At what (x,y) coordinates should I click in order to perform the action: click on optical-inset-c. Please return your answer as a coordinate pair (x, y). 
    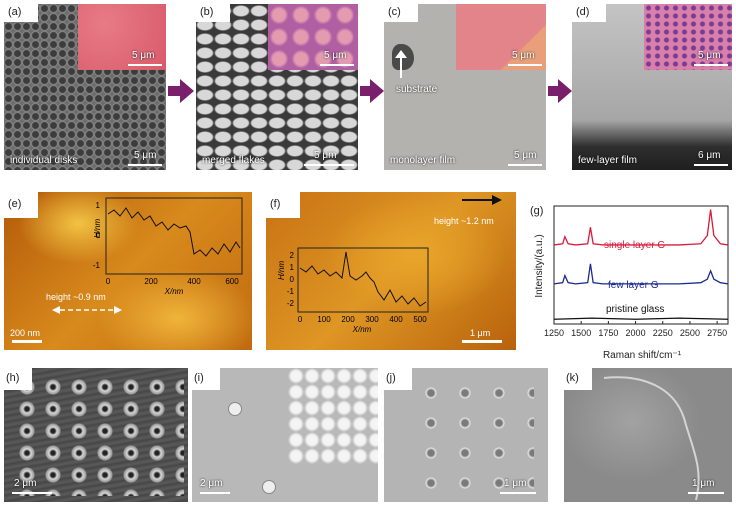
    Looking at the image, I should click on (501, 37).